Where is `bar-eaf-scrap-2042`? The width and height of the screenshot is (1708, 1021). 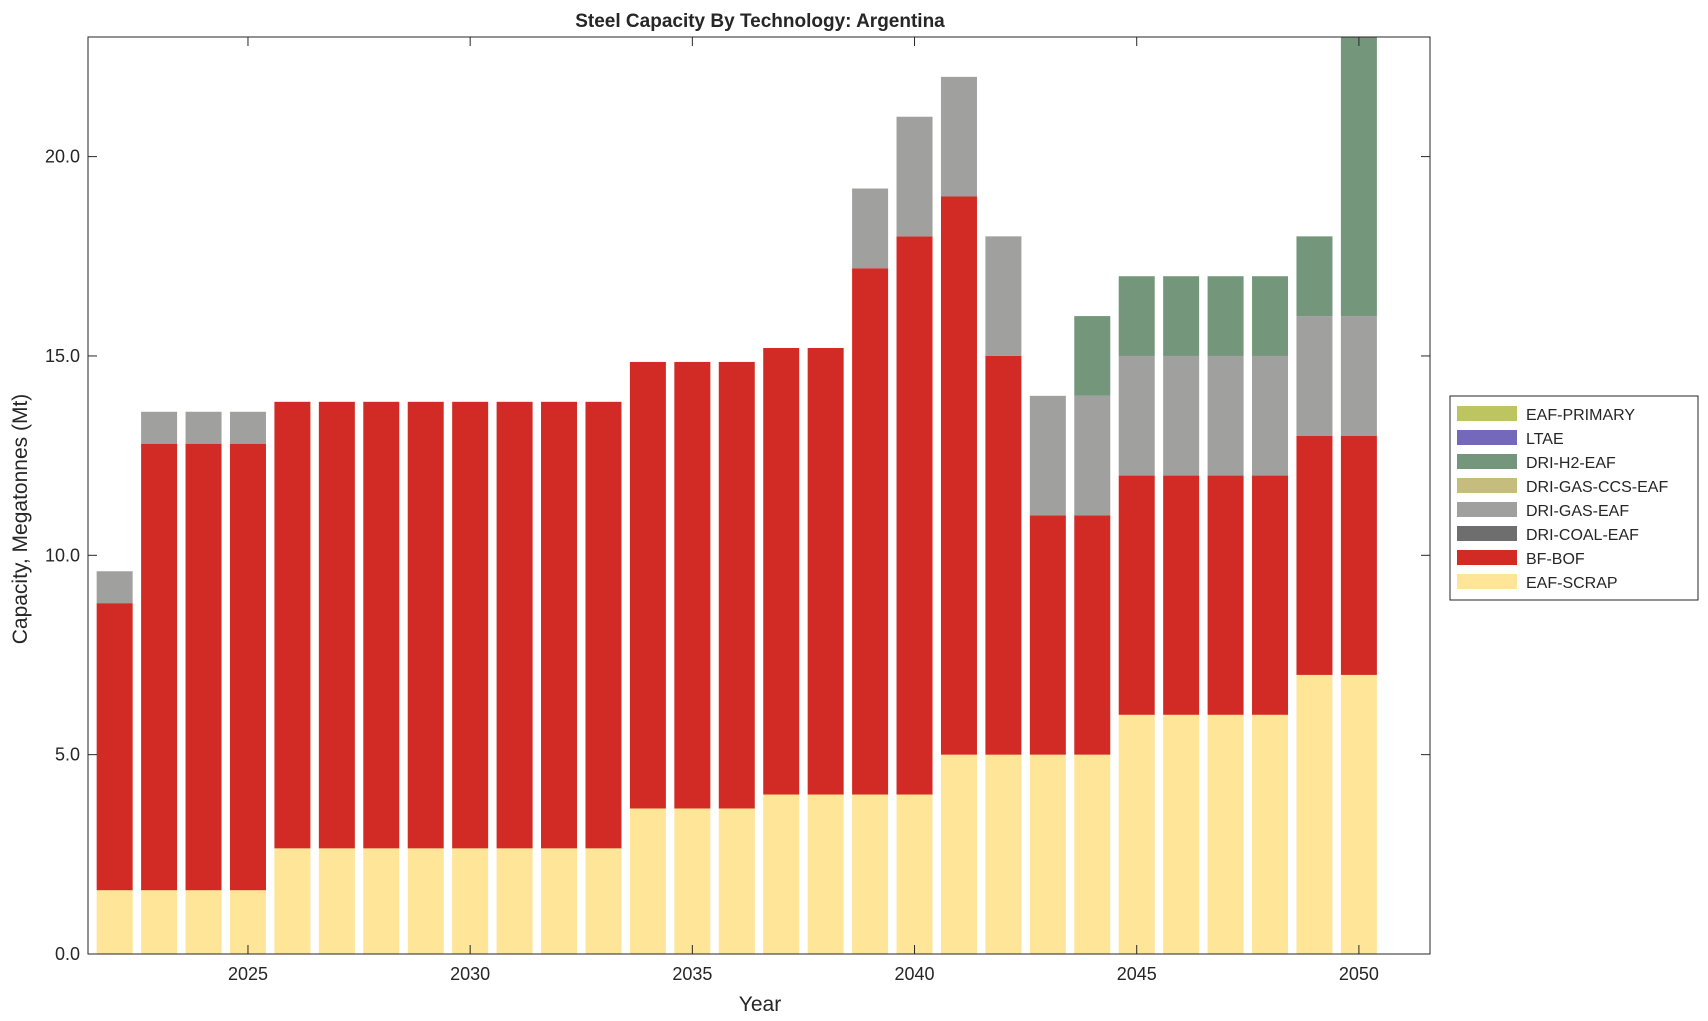 bar-eaf-scrap-2042 is located at coordinates (1003, 854).